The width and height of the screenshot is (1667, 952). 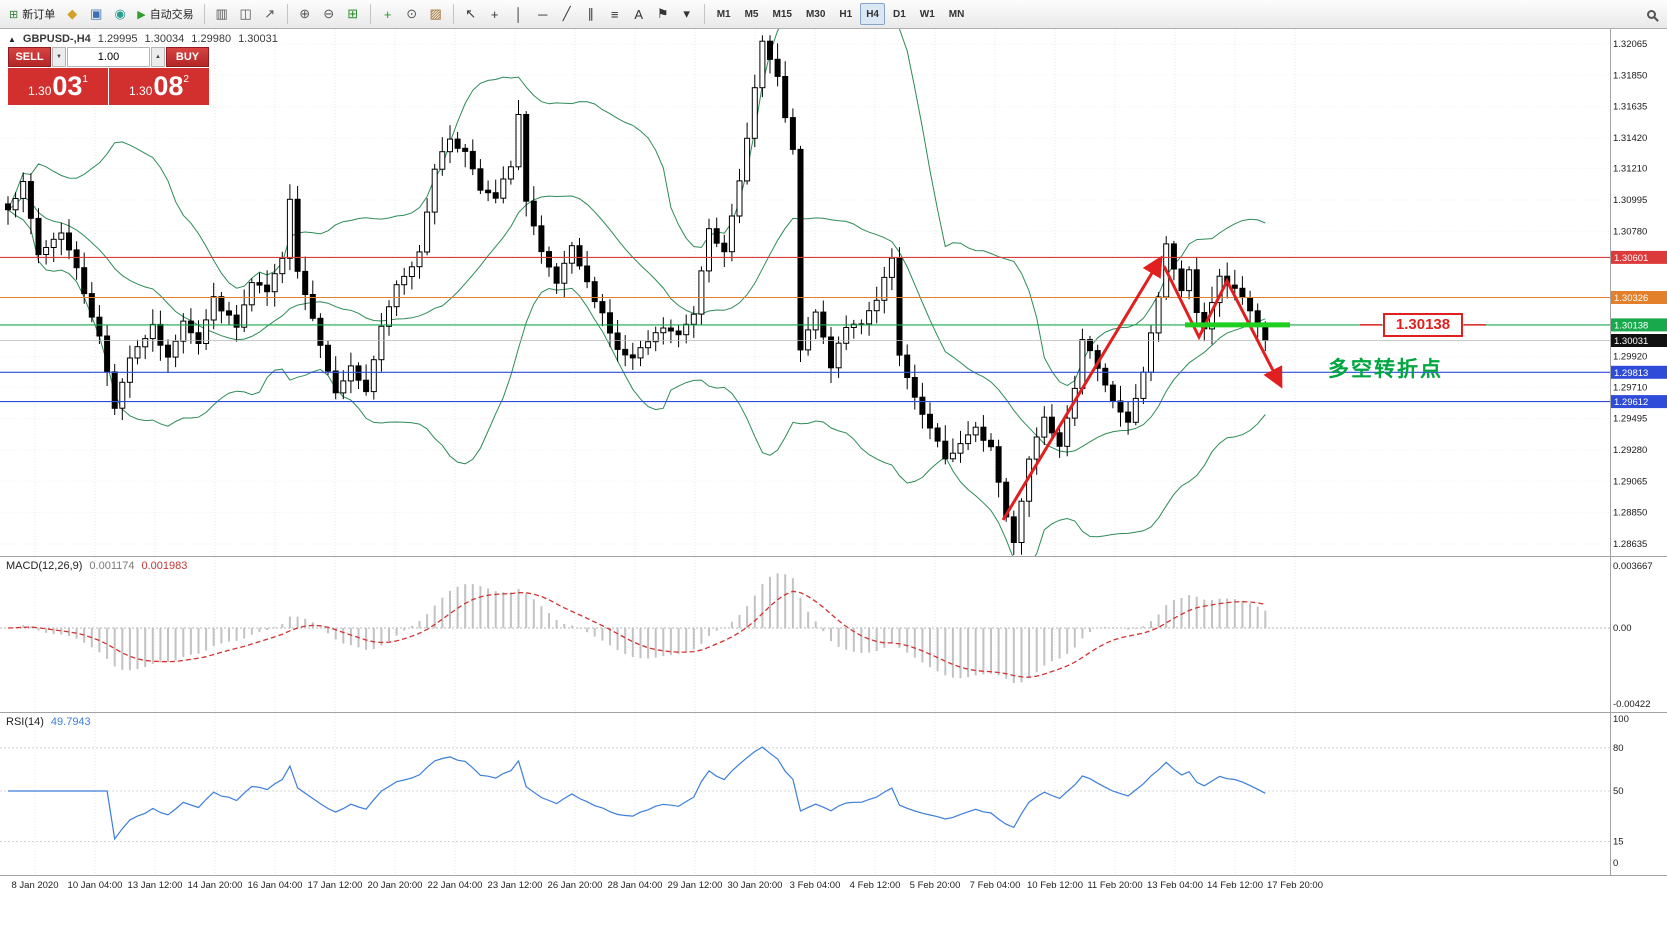 What do you see at coordinates (815, 14) in the screenshot?
I see `timeframe-button-M30: M30` at bounding box center [815, 14].